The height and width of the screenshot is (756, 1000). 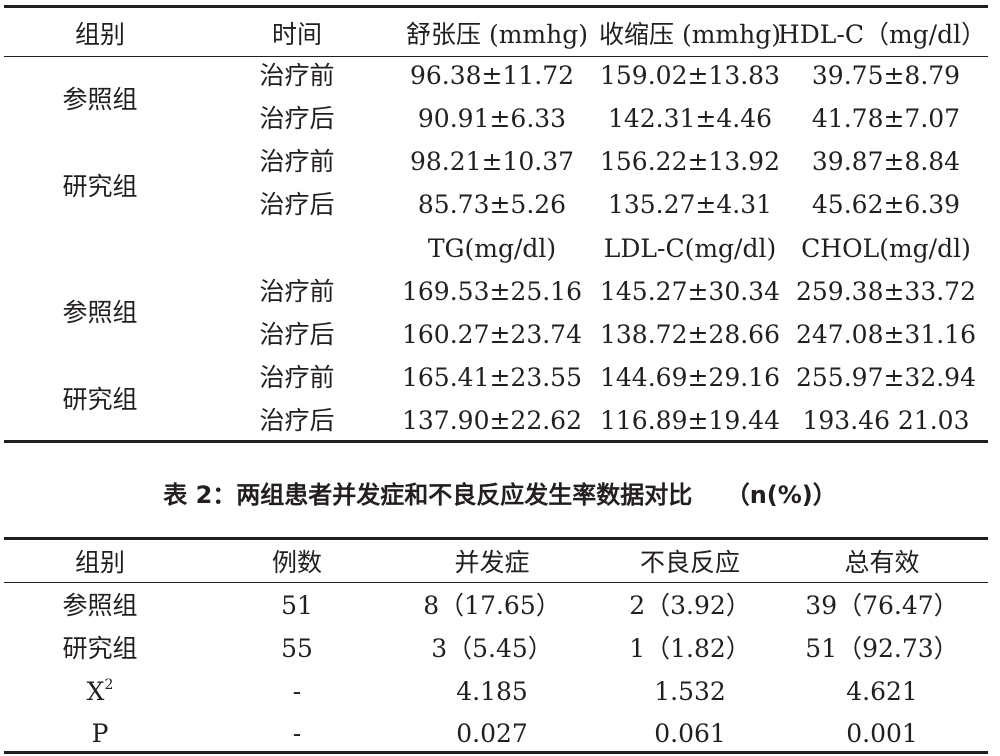 I want to click on table2-top-rule, so click(x=496, y=538).